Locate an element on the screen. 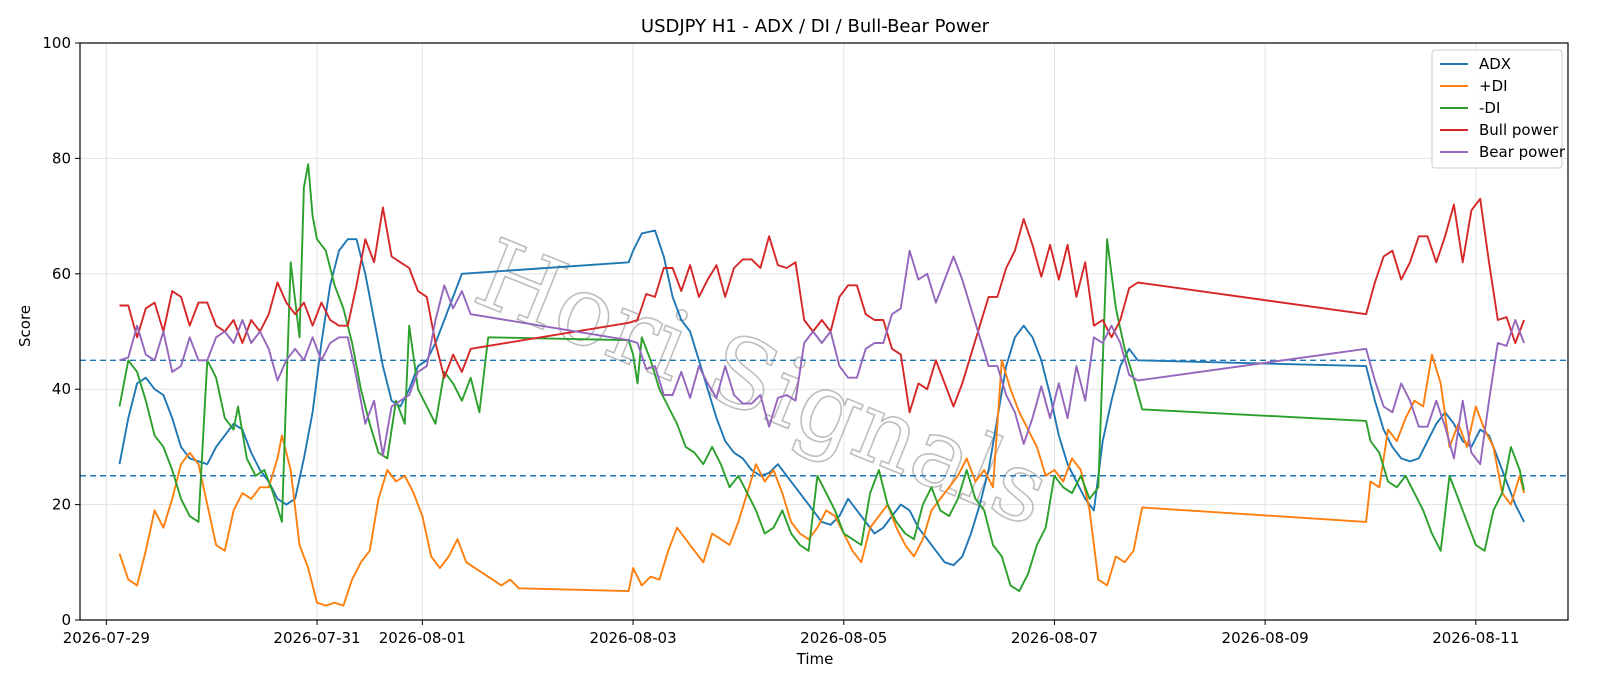 The width and height of the screenshot is (1600, 686). legend-label: -DI is located at coordinates (1489, 108).